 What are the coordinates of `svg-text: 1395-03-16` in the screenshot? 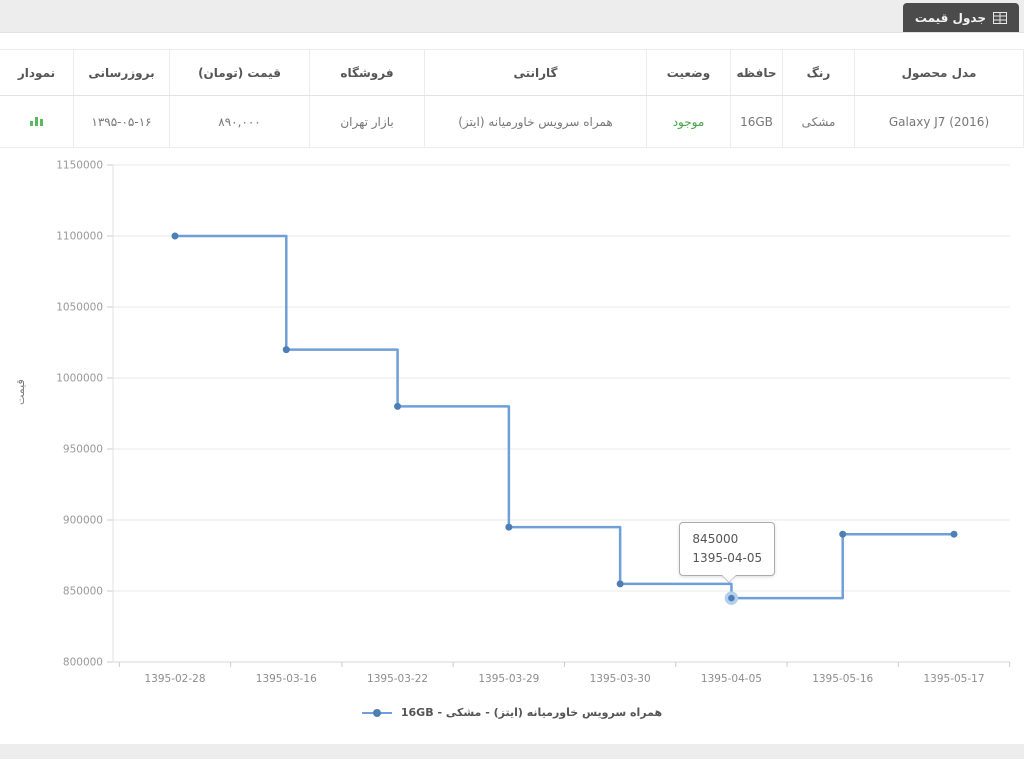 It's located at (286, 679).